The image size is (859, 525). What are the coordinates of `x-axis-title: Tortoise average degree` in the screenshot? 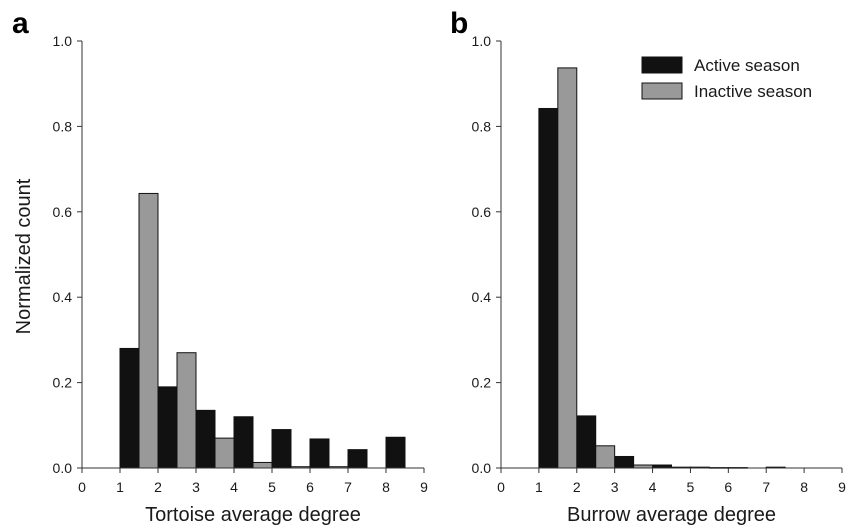 It's located at (253, 514).